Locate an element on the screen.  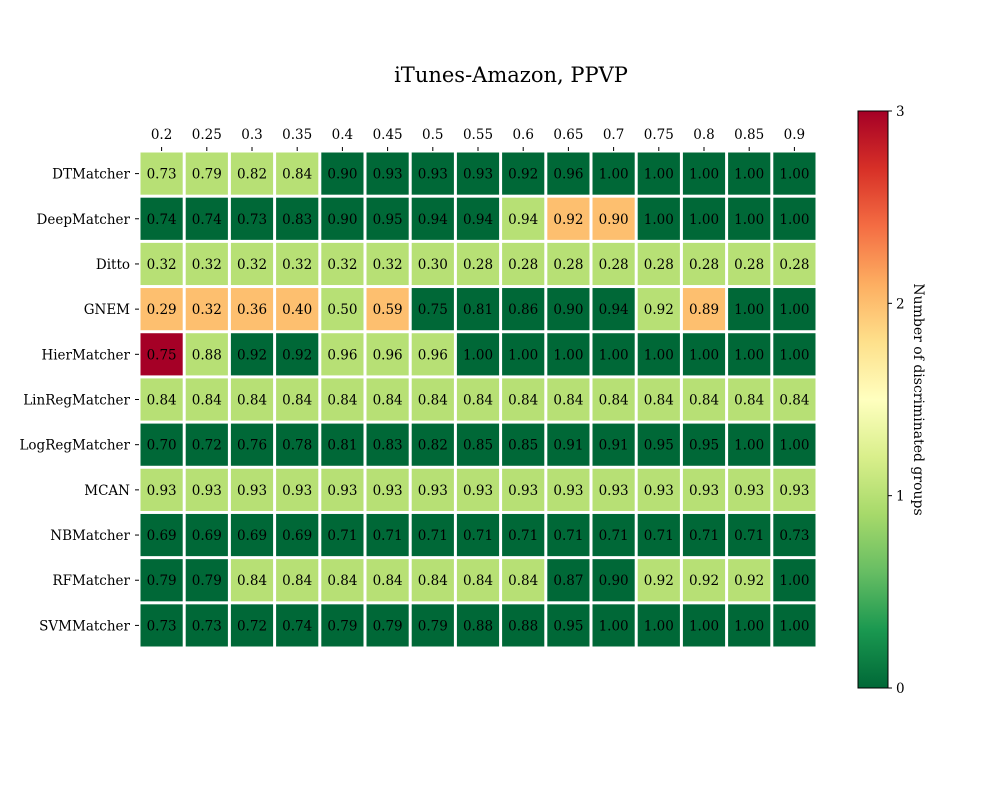
cell-label: 0.69 is located at coordinates (297, 536).